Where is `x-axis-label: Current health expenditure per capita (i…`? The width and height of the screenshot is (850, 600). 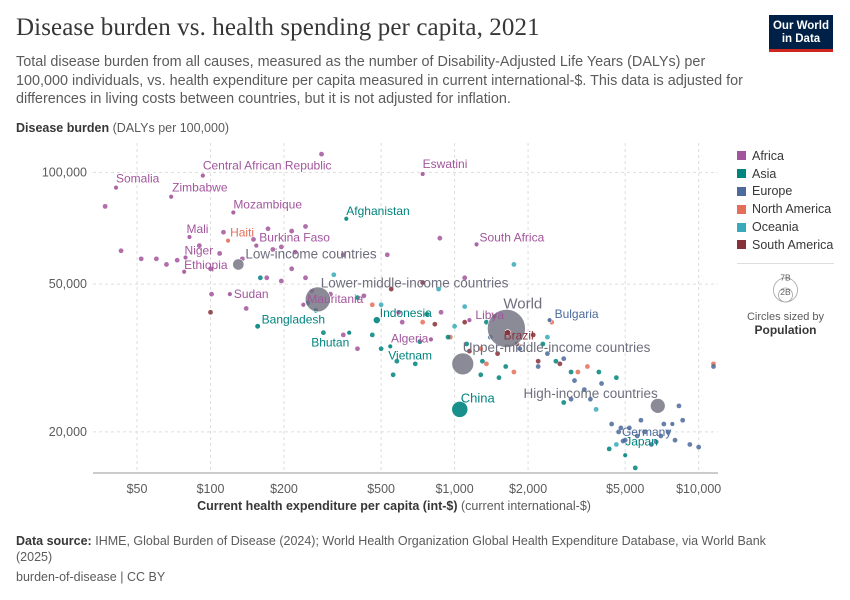
x-axis-label: Current health expenditure per capita (i… is located at coordinates (394, 506).